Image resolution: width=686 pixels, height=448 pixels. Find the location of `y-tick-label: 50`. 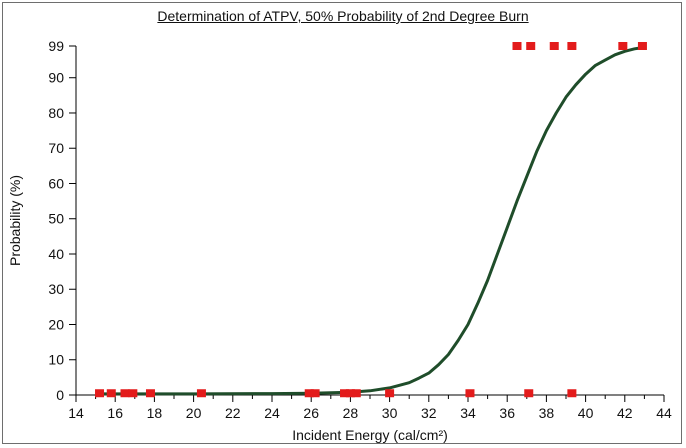

y-tick-label: 50 is located at coordinates (56, 219).